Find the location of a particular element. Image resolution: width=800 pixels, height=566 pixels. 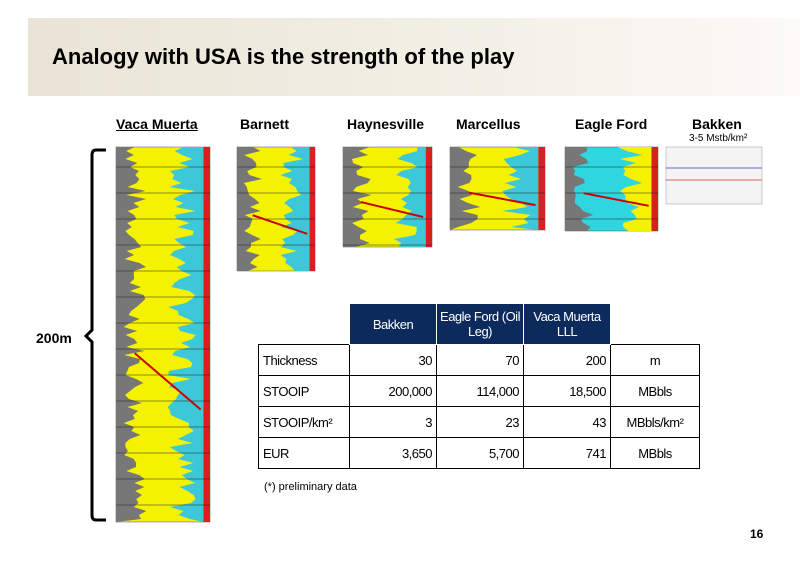

cell: 200,000 is located at coordinates (393, 391).